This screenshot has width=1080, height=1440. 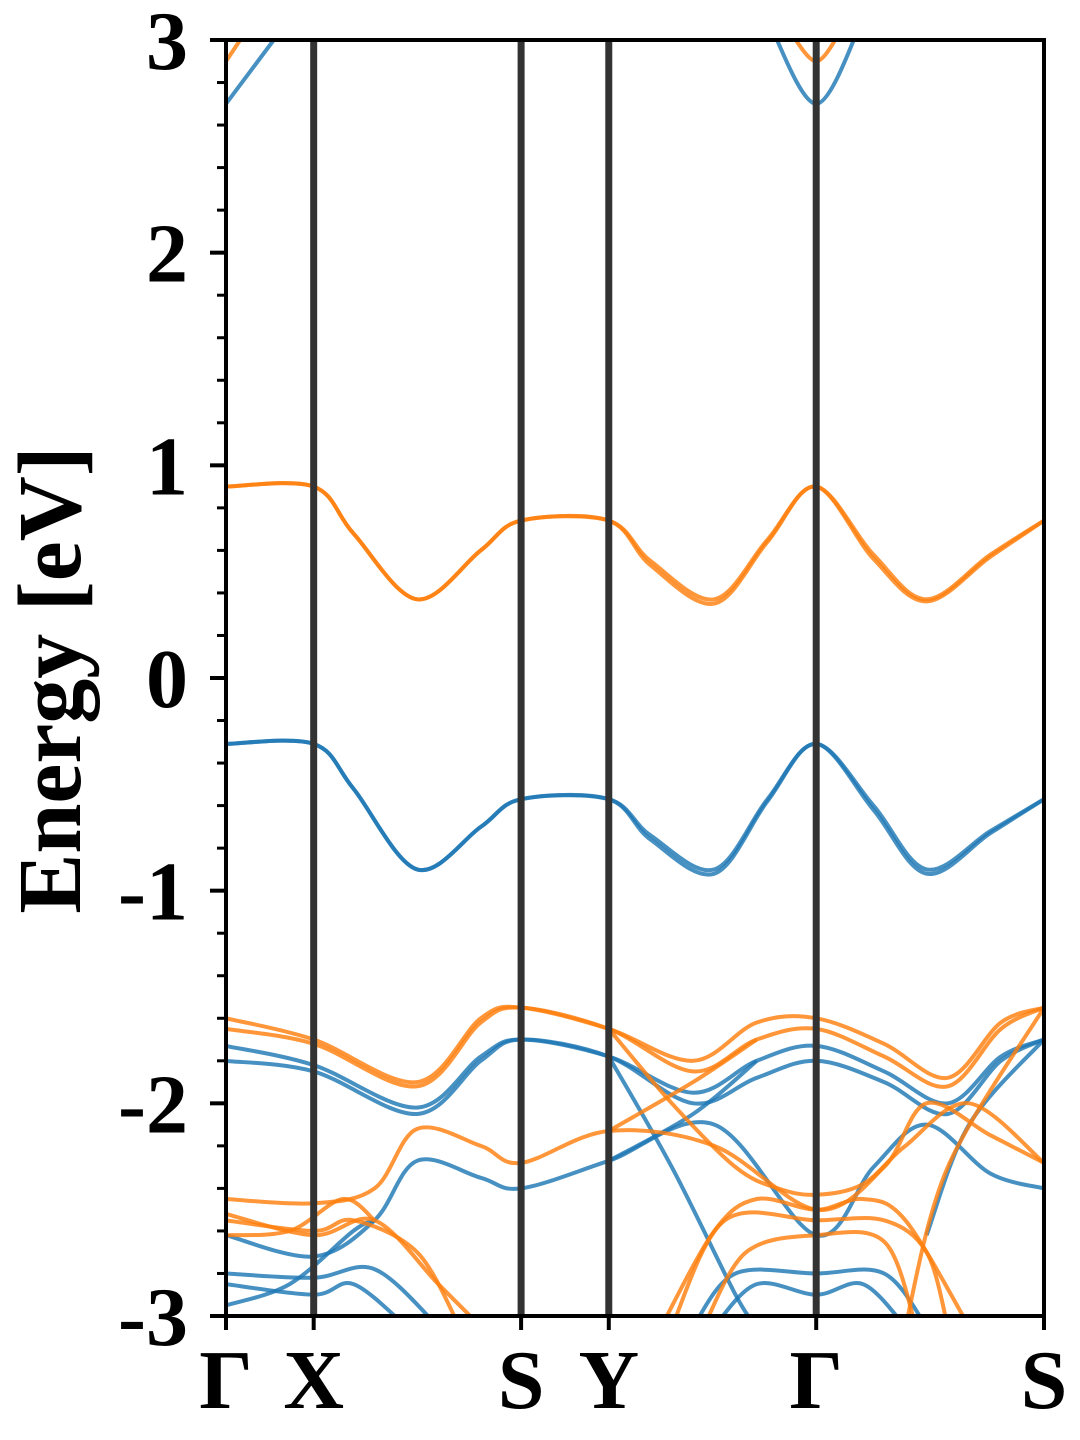 I want to click on x-tick-label-0: Γ, so click(x=225, y=1380).